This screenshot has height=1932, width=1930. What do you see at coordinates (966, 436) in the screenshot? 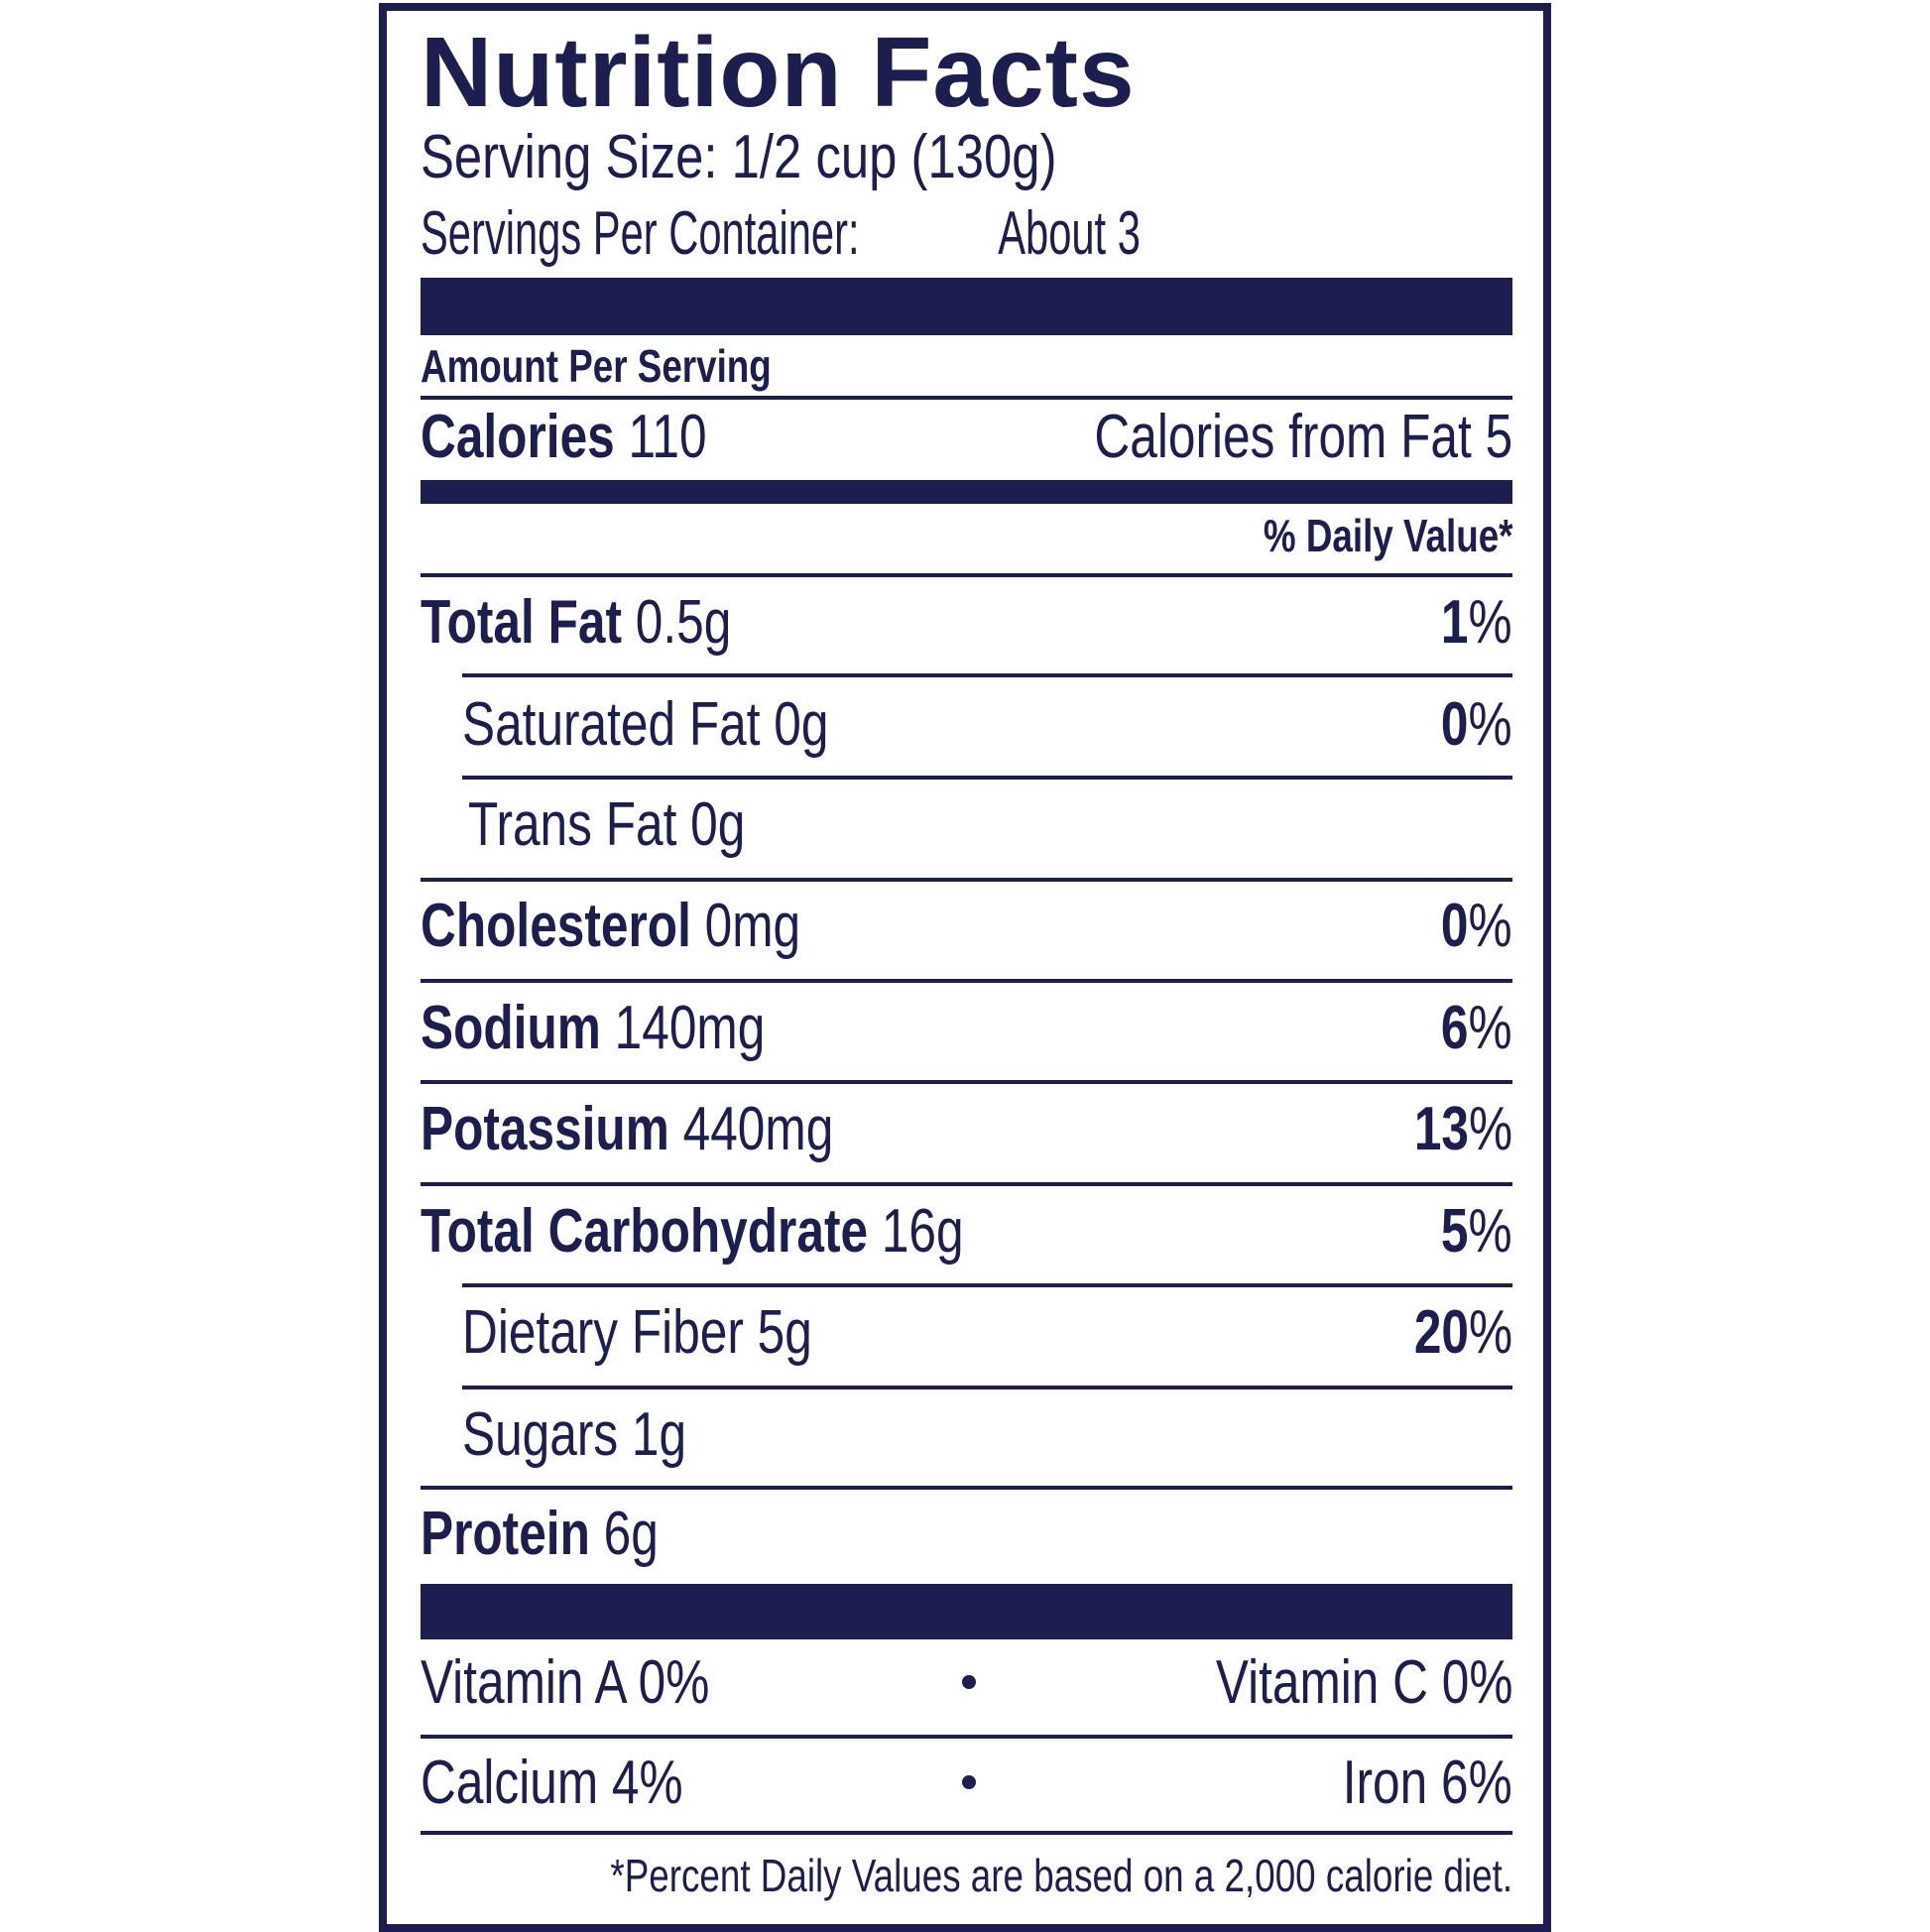
I see `calories-row: Calories 110 Calories from Fat 5` at bounding box center [966, 436].